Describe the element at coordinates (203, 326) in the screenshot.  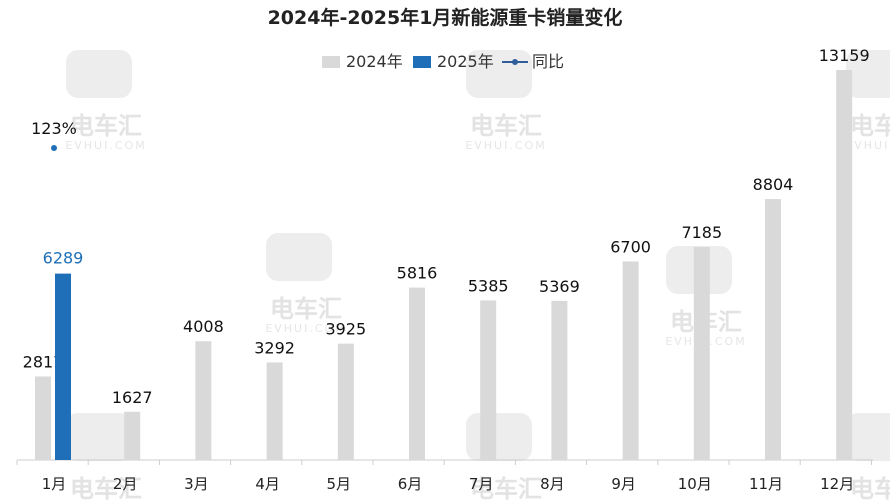
I see `data-label-2024: 4008` at that location.